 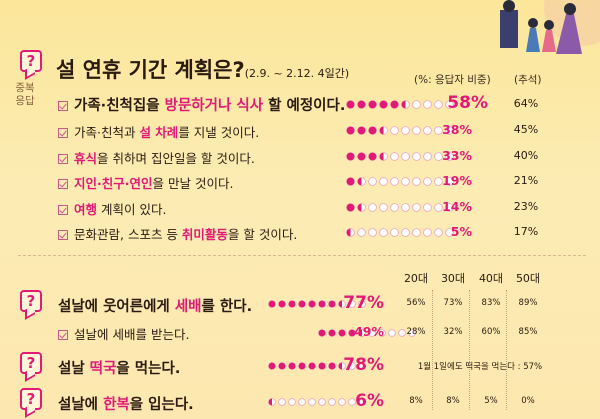 What do you see at coordinates (262, 234) in the screenshot?
I see `label-part: 을 할 것이다.` at bounding box center [262, 234].